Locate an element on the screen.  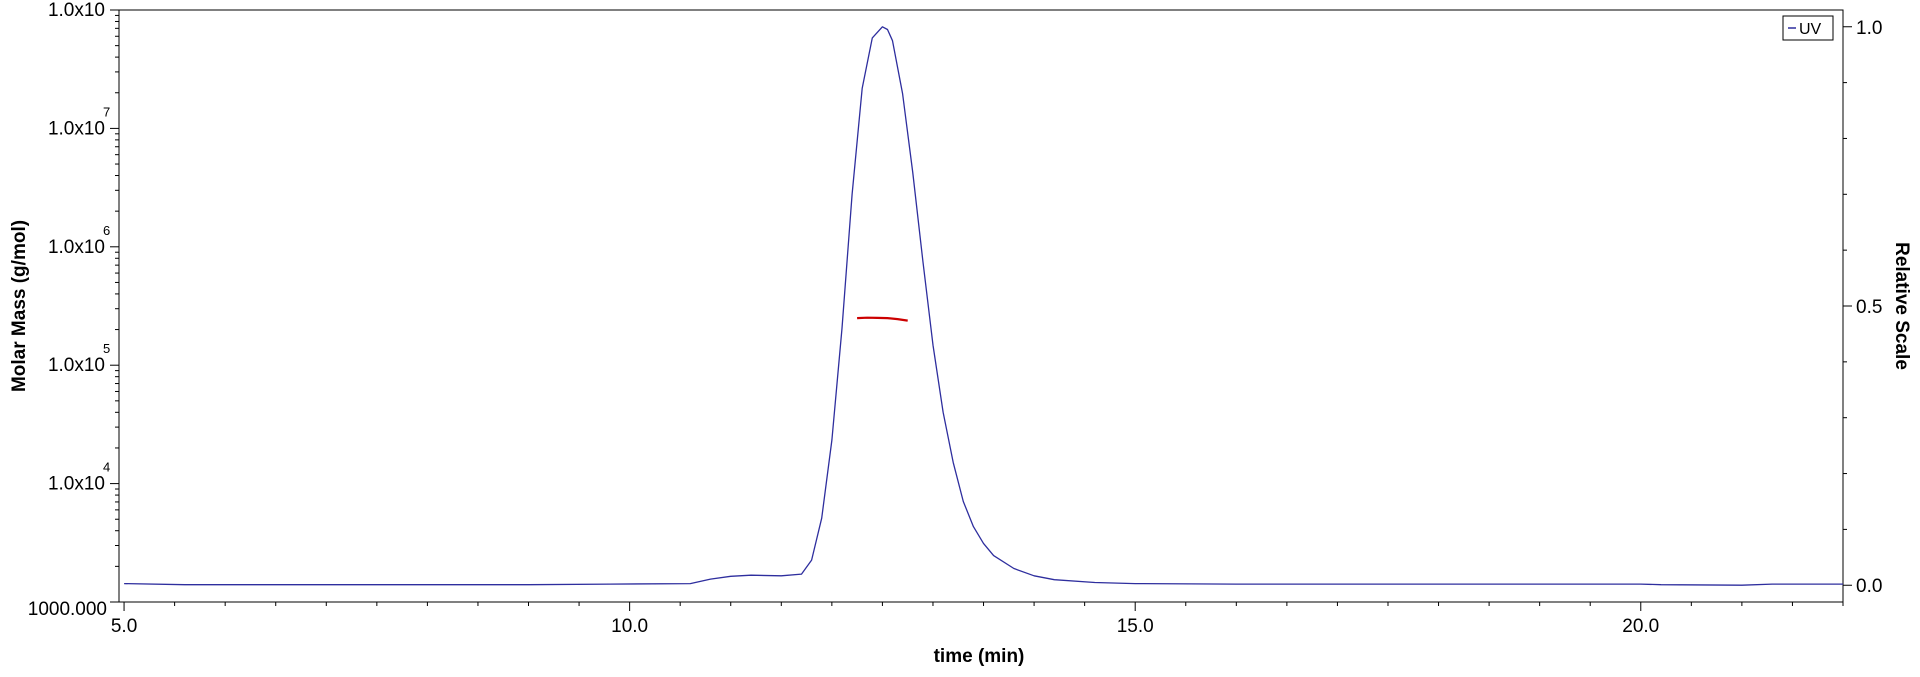
x-axis-title: time (min) is located at coordinates (979, 656).